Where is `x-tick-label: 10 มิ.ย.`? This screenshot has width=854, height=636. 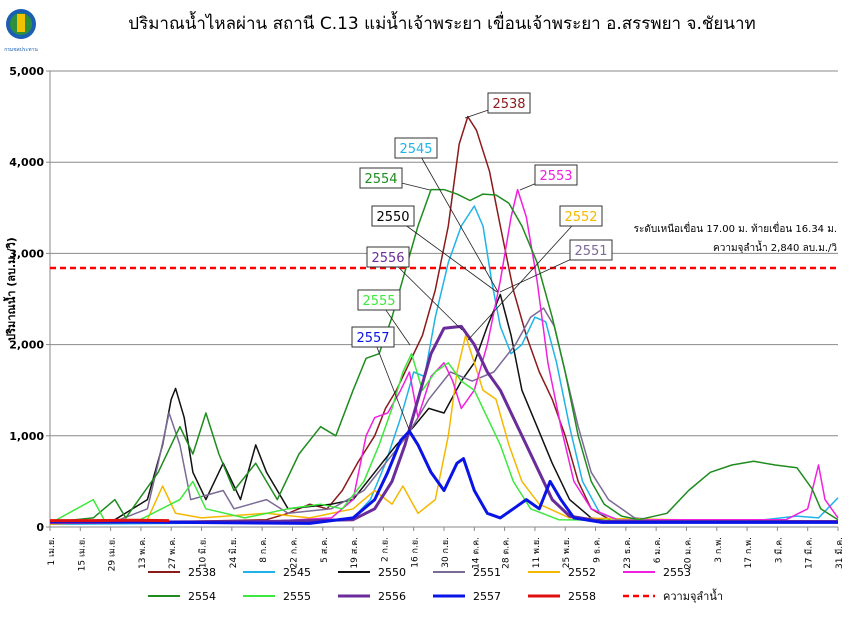
x-tick-label: 10 มิ.ย. is located at coordinates (203, 552).